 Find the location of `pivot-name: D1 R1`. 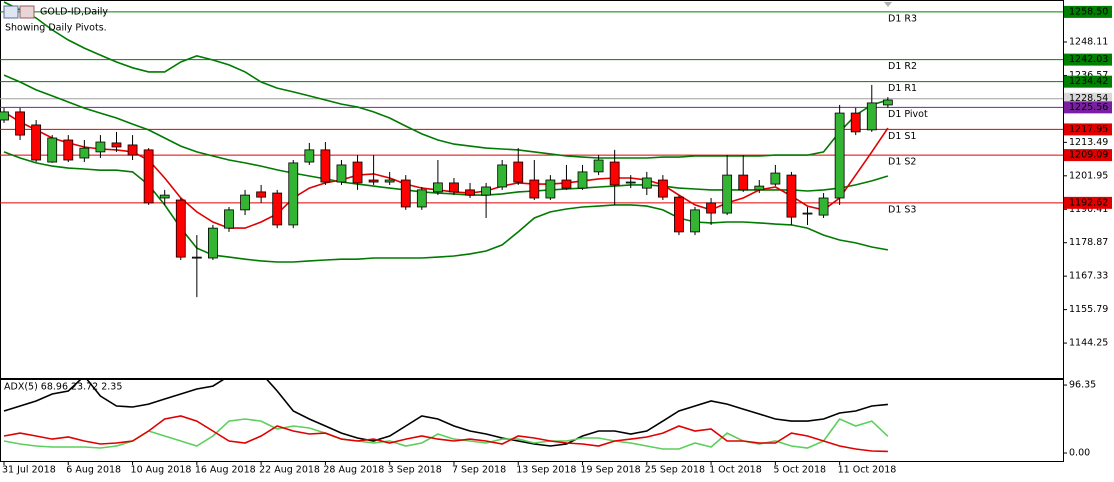

pivot-name: D1 R1 is located at coordinates (902, 88).